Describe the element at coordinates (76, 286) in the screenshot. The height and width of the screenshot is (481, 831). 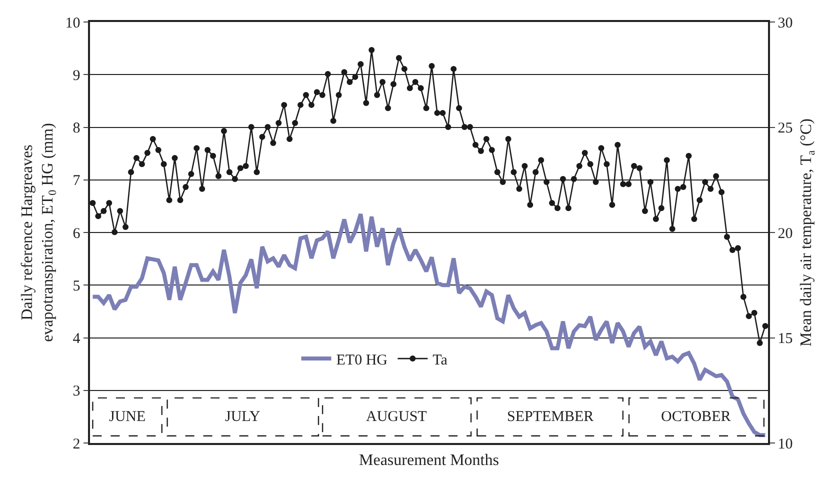
I see `y-tick-label: 5` at that location.